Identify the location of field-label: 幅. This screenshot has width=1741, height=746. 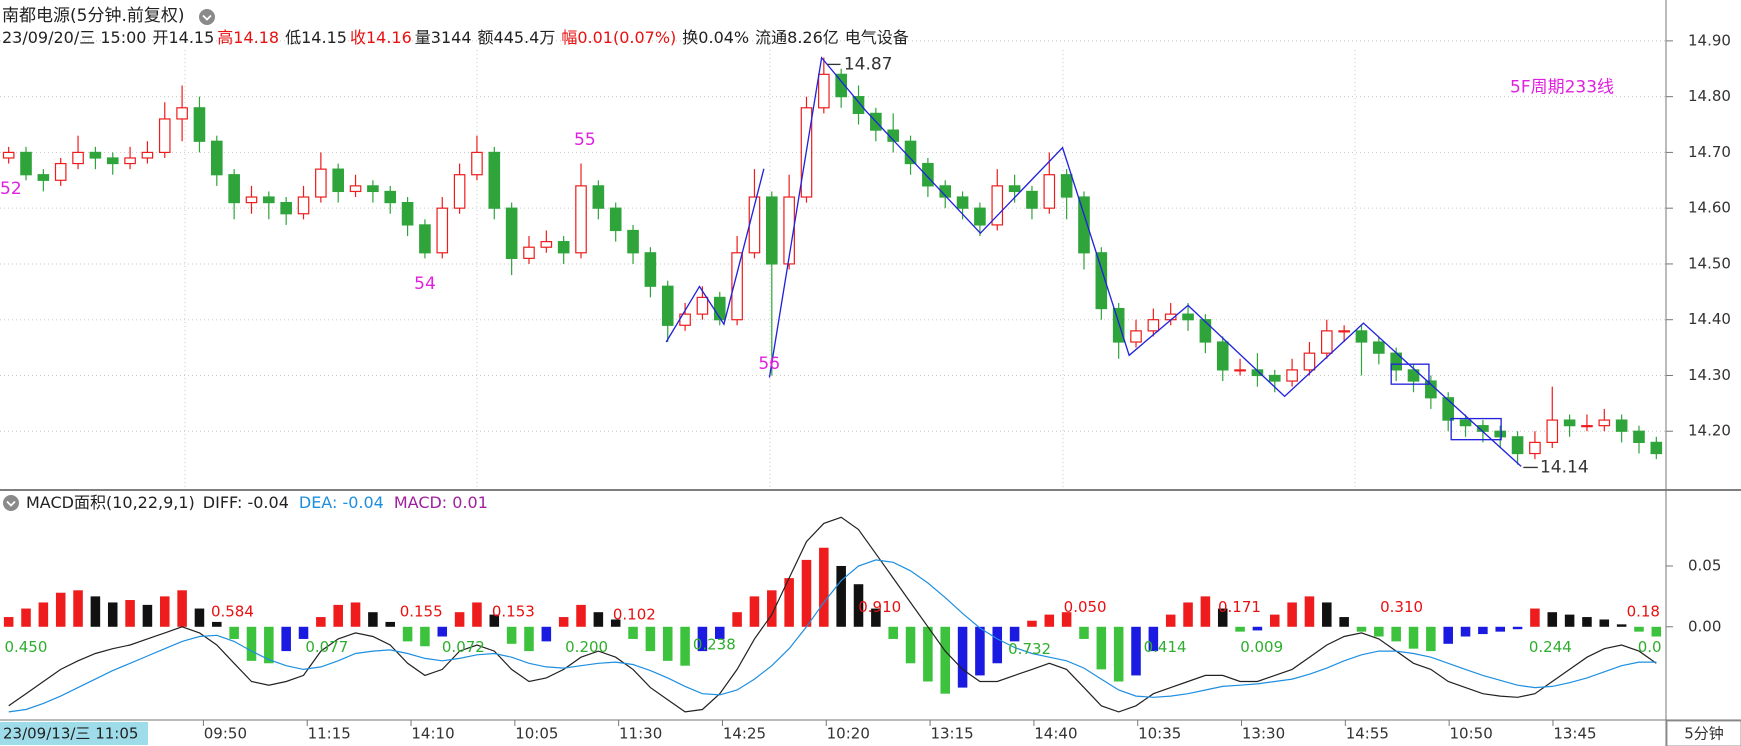
(569, 37).